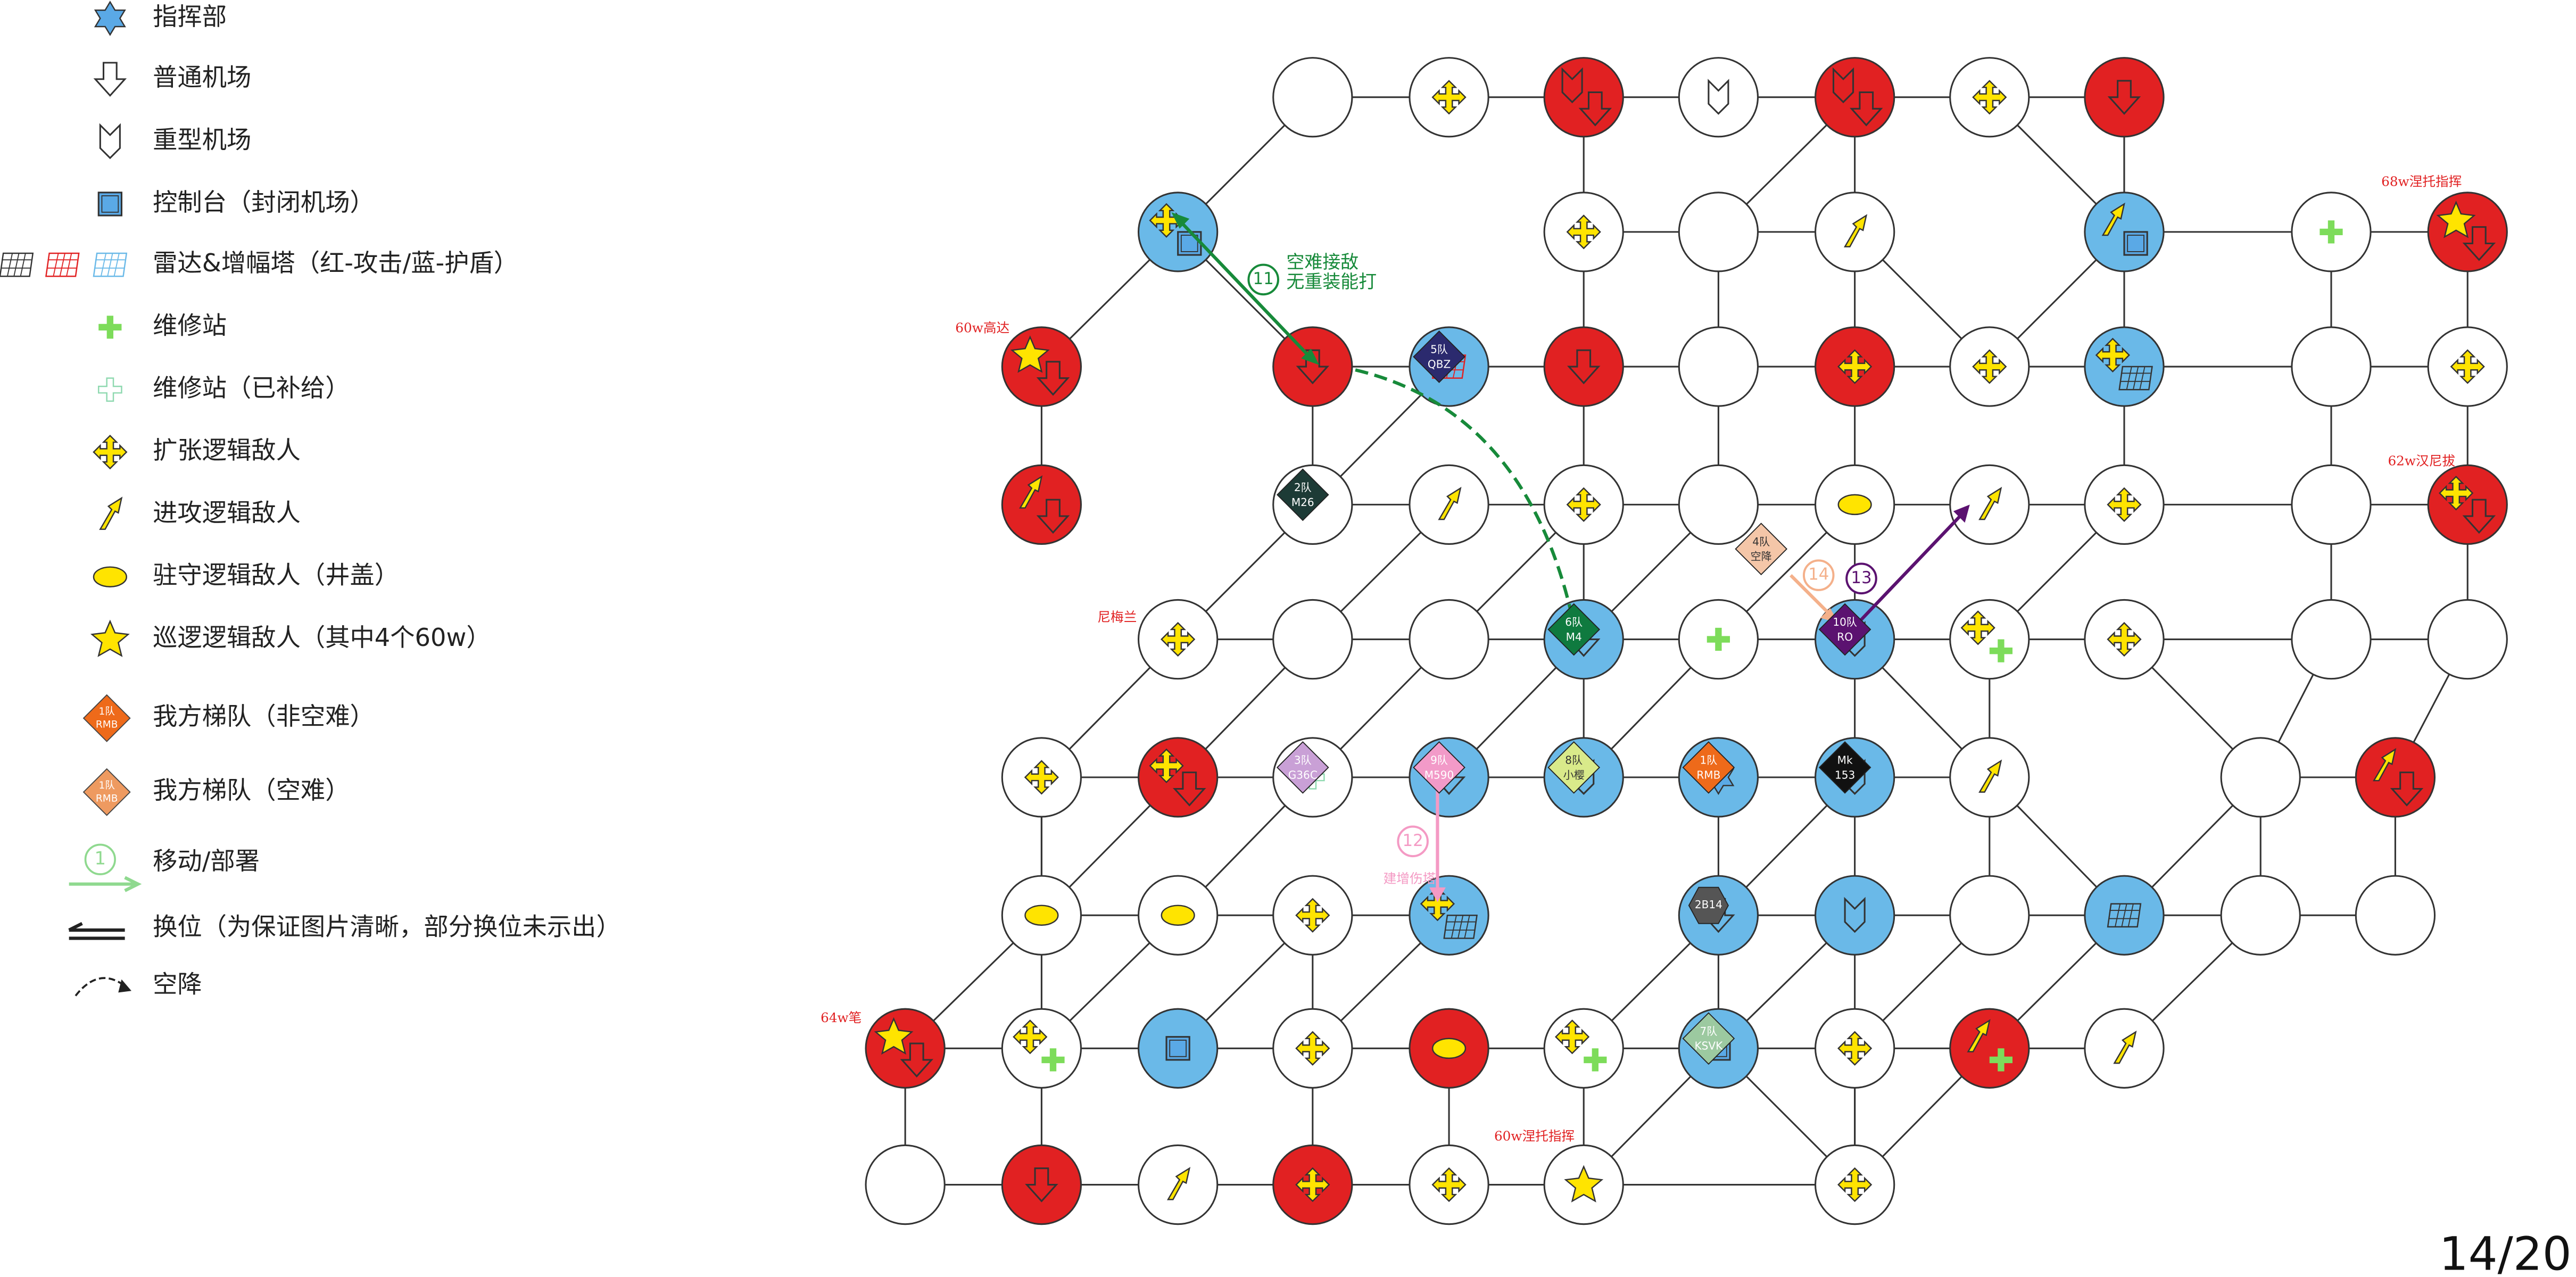 The width and height of the screenshot is (2576, 1277). What do you see at coordinates (110, 390) in the screenshot?
I see `repair-done-icon` at bounding box center [110, 390].